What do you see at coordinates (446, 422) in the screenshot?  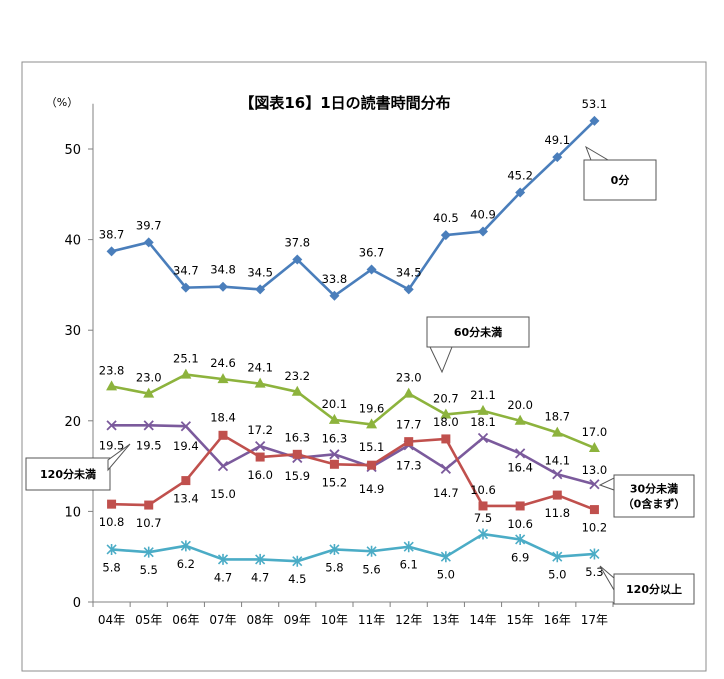 I see `data-label: 18.0` at bounding box center [446, 422].